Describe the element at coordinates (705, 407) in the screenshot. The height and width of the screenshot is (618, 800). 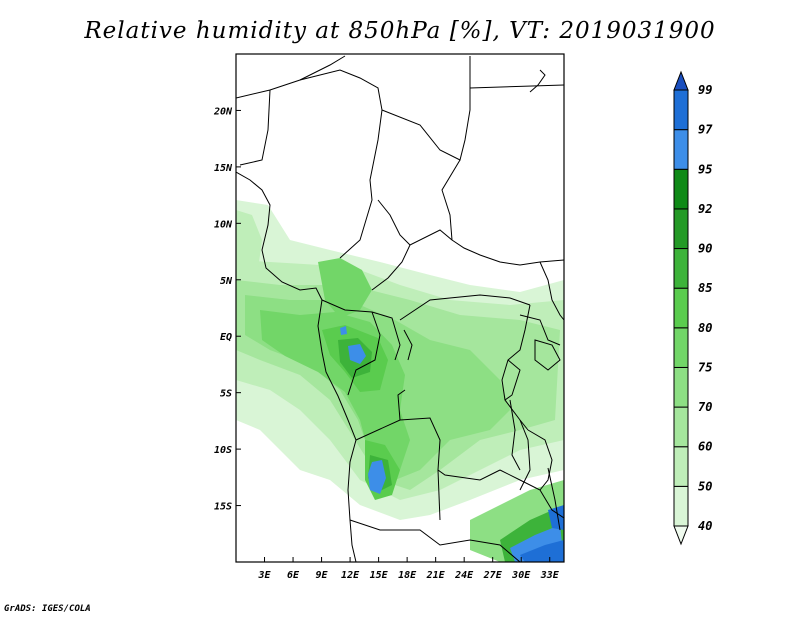
I see `colorbar-label: 70` at that location.